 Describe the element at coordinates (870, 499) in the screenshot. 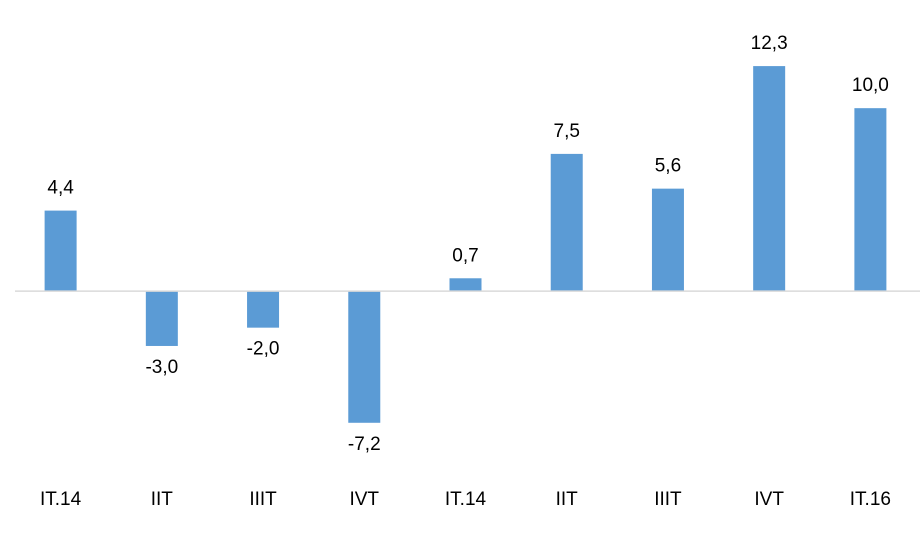

I see `x-tick-label: IT.16` at that location.